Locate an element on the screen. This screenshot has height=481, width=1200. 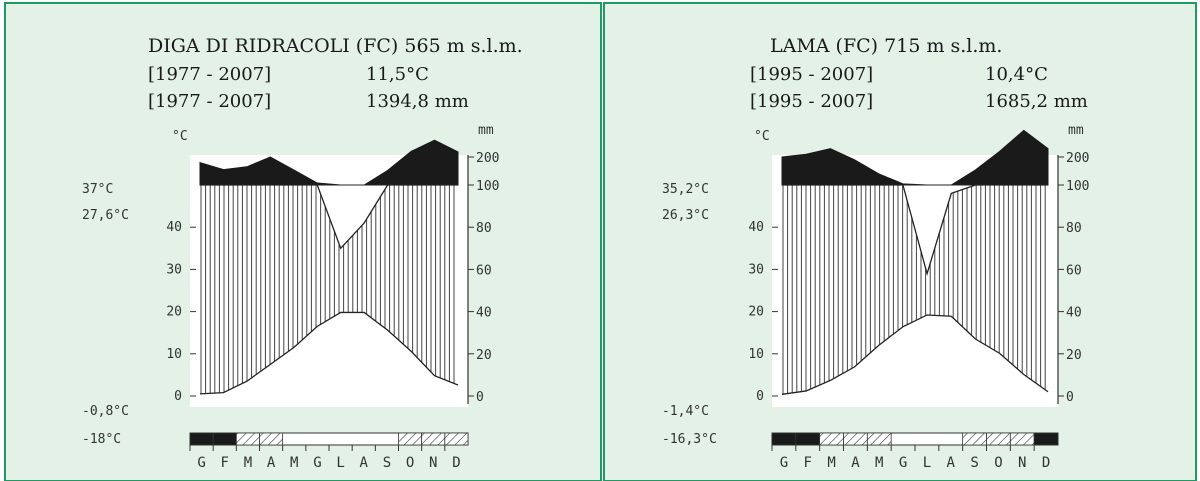
absolute-min-temp: -18°C is located at coordinates (101, 439).